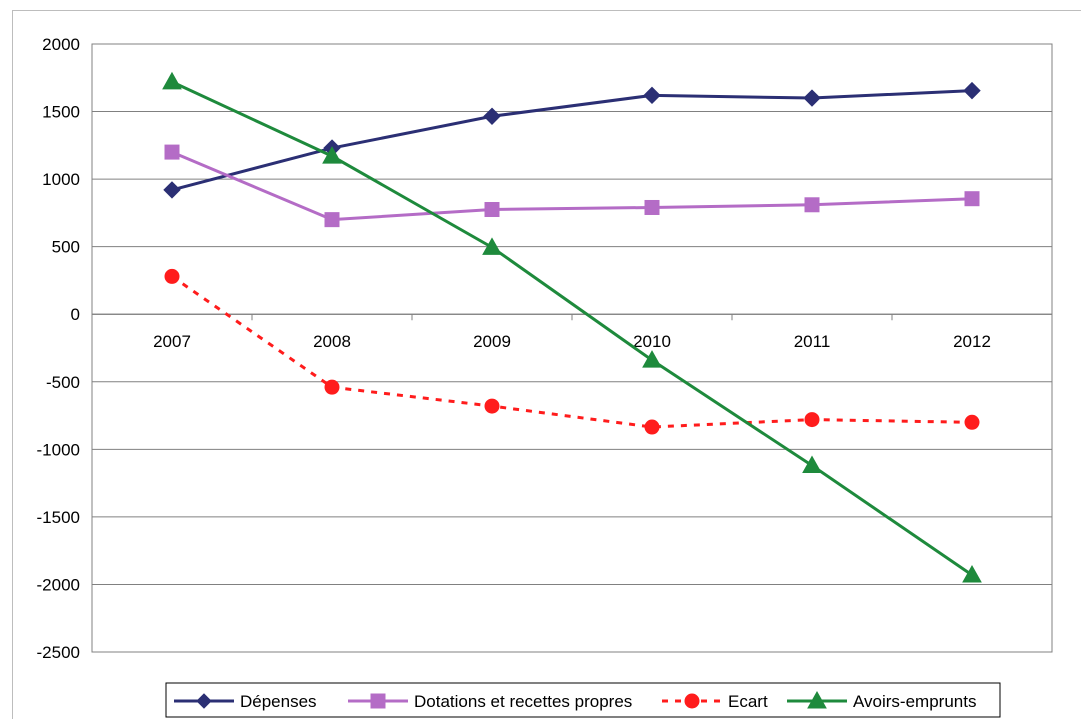  What do you see at coordinates (812, 341) in the screenshot?
I see `x-tick-label: 2011` at bounding box center [812, 341].